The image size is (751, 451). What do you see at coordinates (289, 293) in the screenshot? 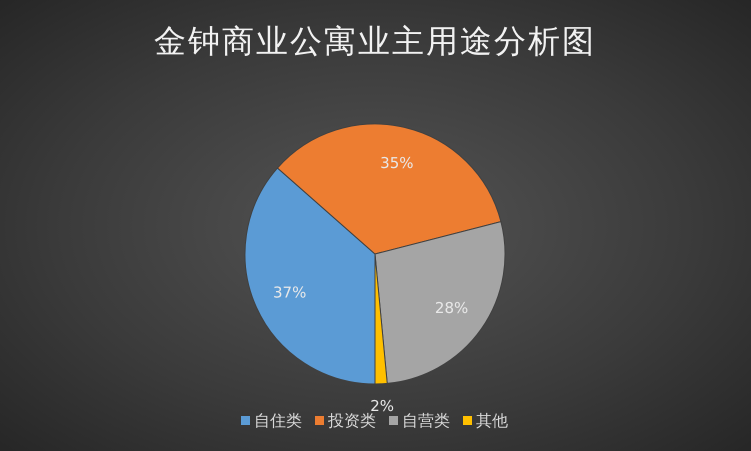
I see `data-label: 37%` at bounding box center [289, 293].